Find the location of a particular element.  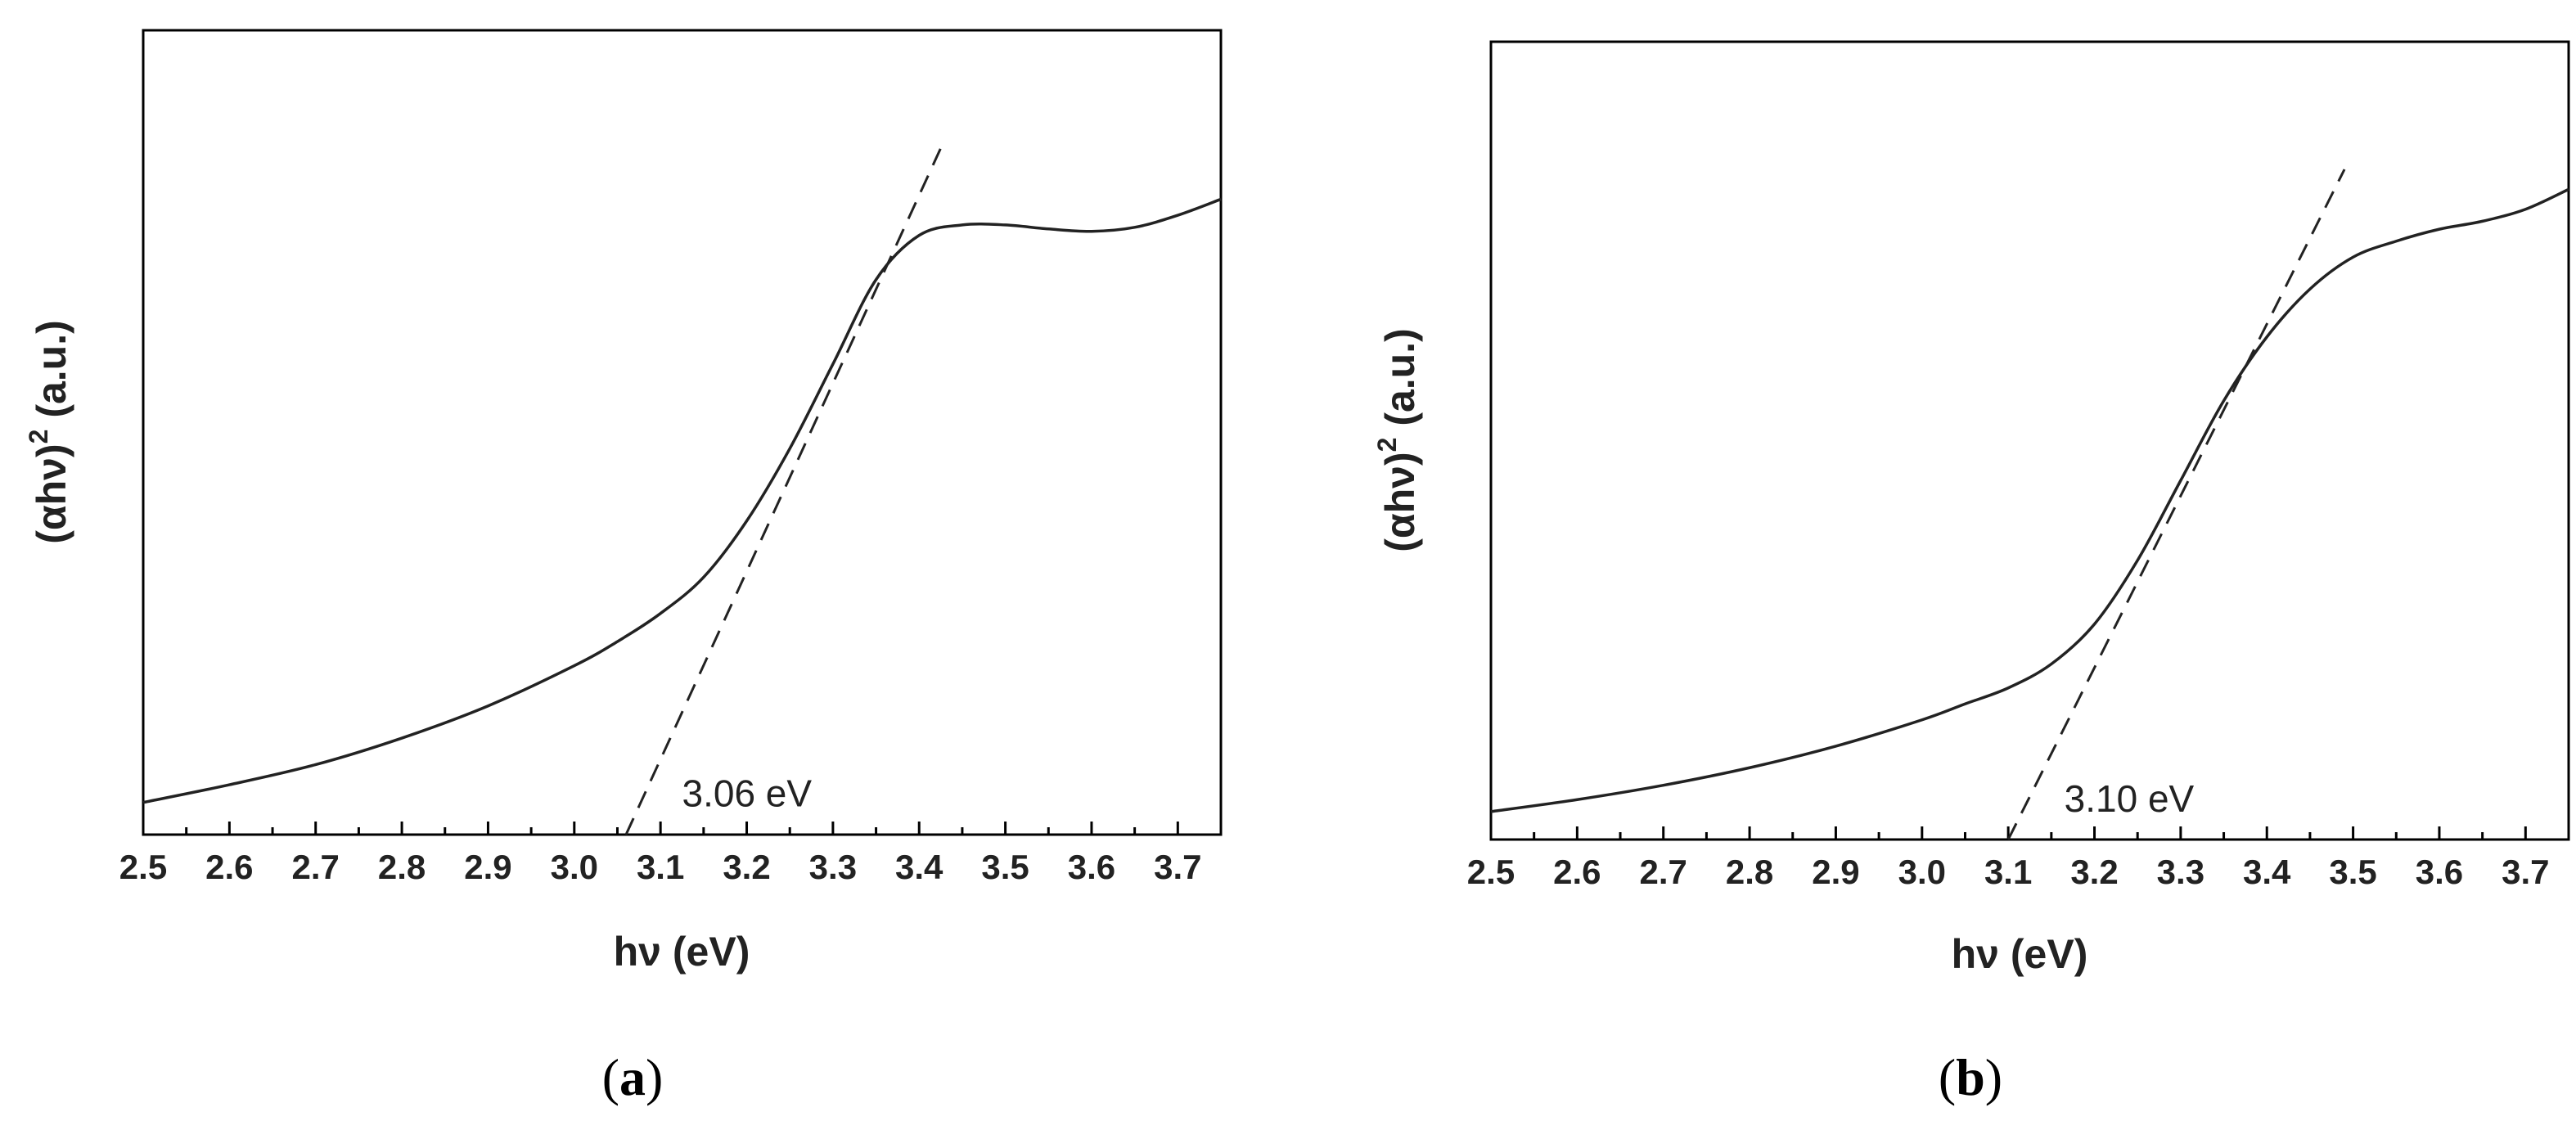

panel-label-letter: a is located at coordinates (632, 1077).